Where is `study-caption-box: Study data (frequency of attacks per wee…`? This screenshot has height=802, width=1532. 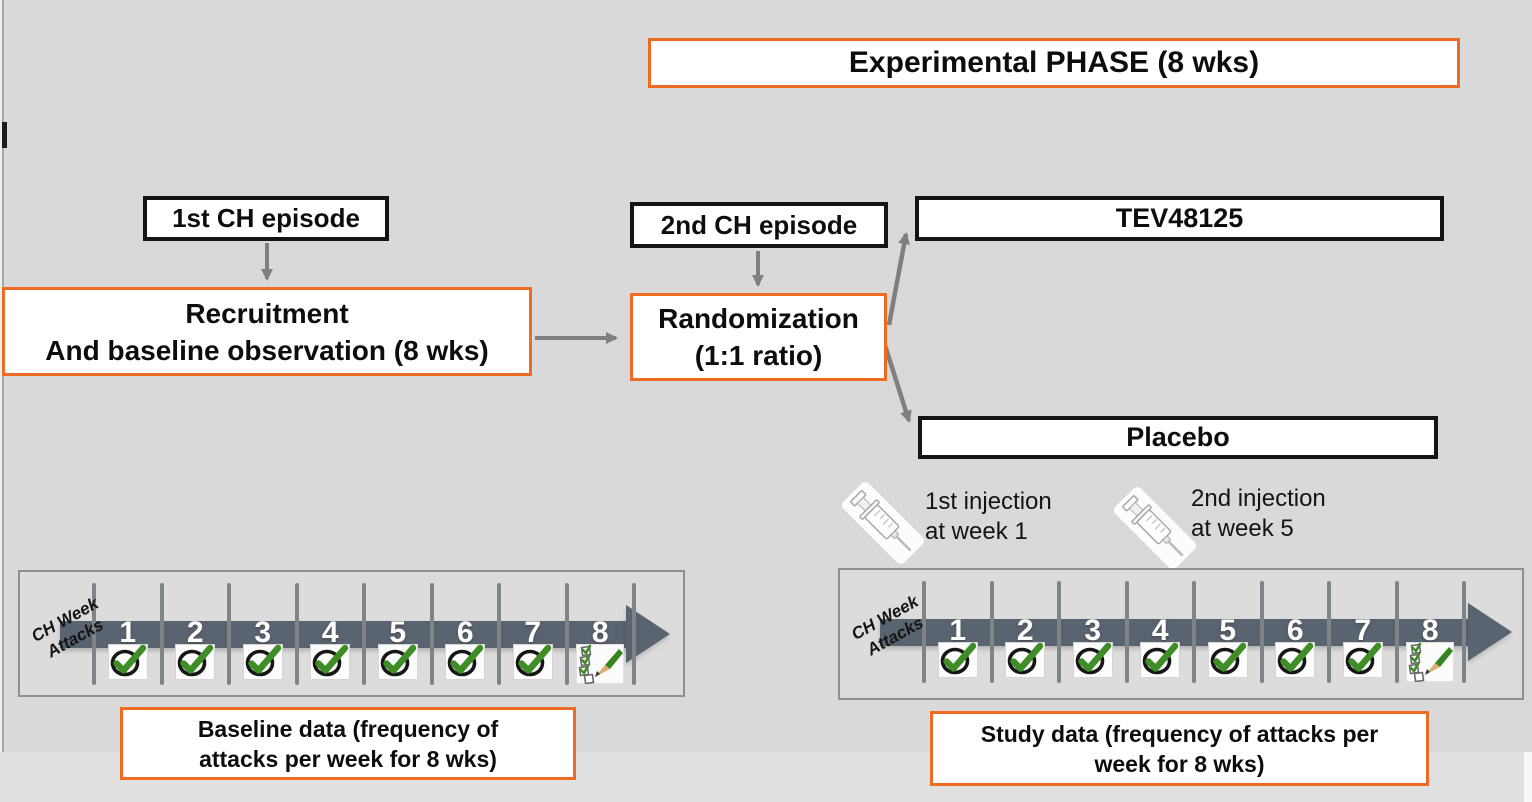
study-caption-box: Study data (frequency of attacks per wee… is located at coordinates (1179, 748).